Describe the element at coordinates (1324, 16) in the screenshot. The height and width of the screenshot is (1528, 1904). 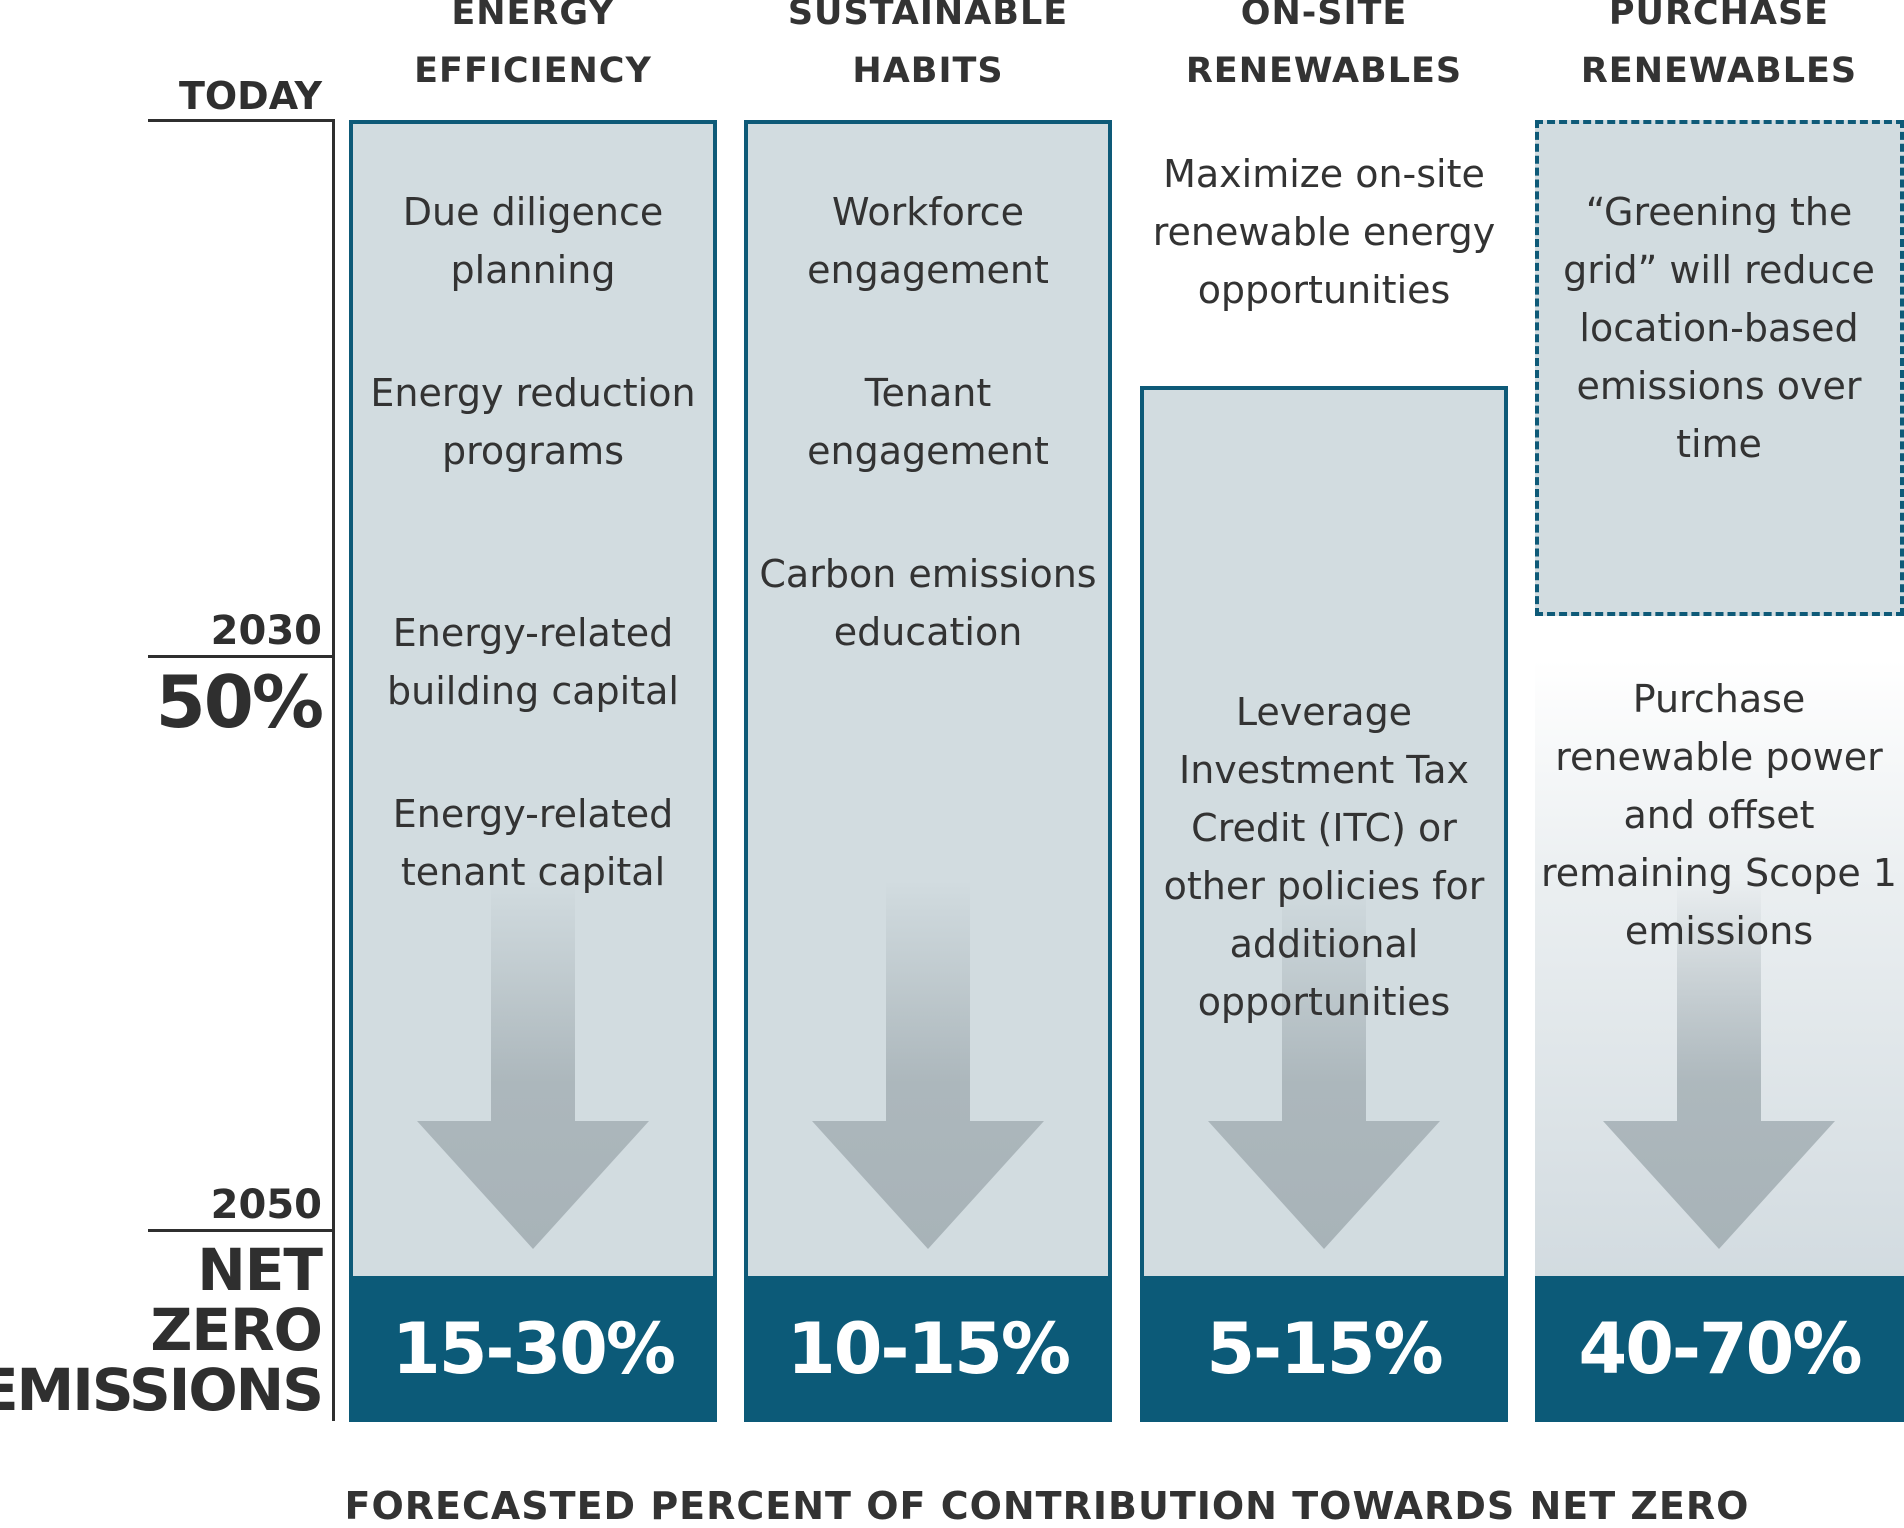
I see `header-line: ON-SITE` at that location.